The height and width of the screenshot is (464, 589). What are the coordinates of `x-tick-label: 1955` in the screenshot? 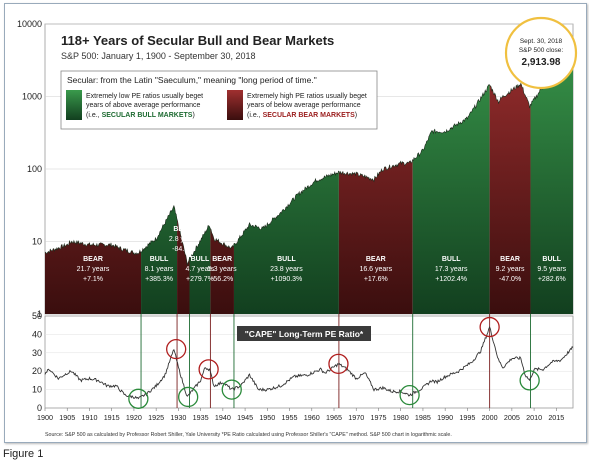 It's located at (290, 417).